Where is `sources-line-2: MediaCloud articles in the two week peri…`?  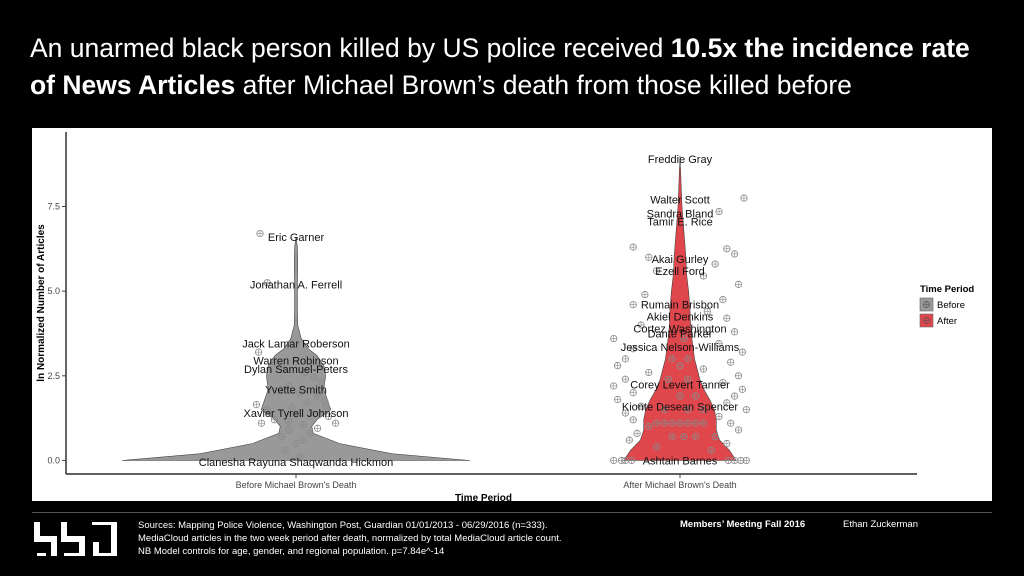 sources-line-2: MediaCloud articles in the two week peri… is located at coordinates (350, 538).